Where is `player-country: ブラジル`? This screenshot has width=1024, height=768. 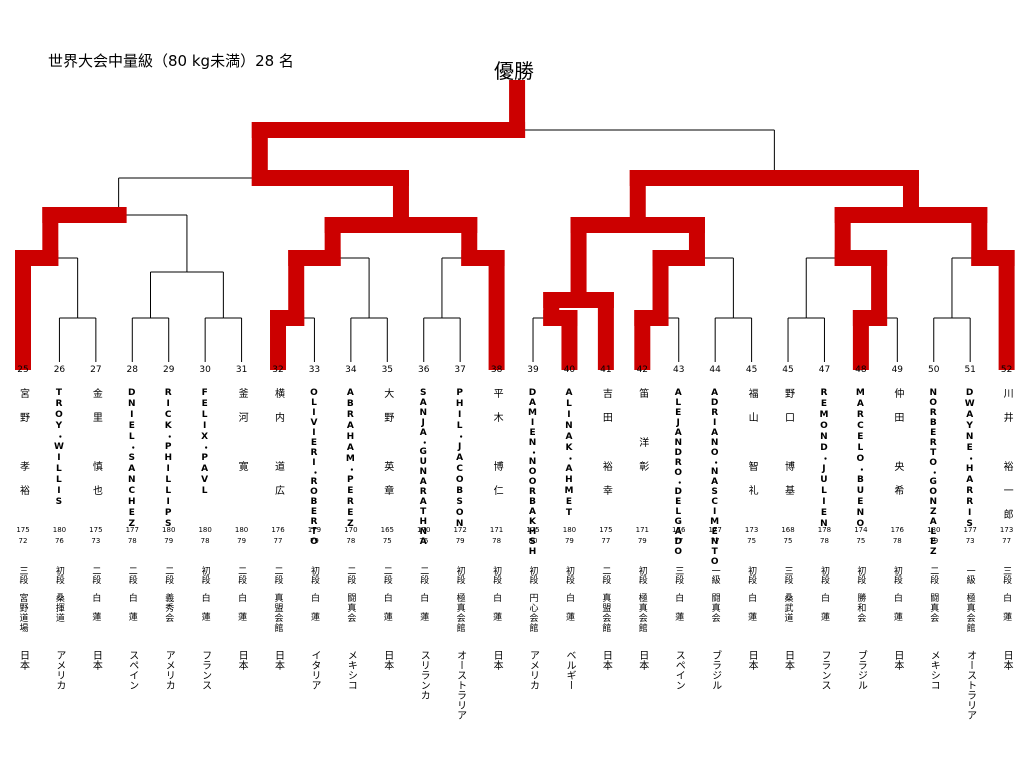 player-country: ブラジル is located at coordinates (861, 670).